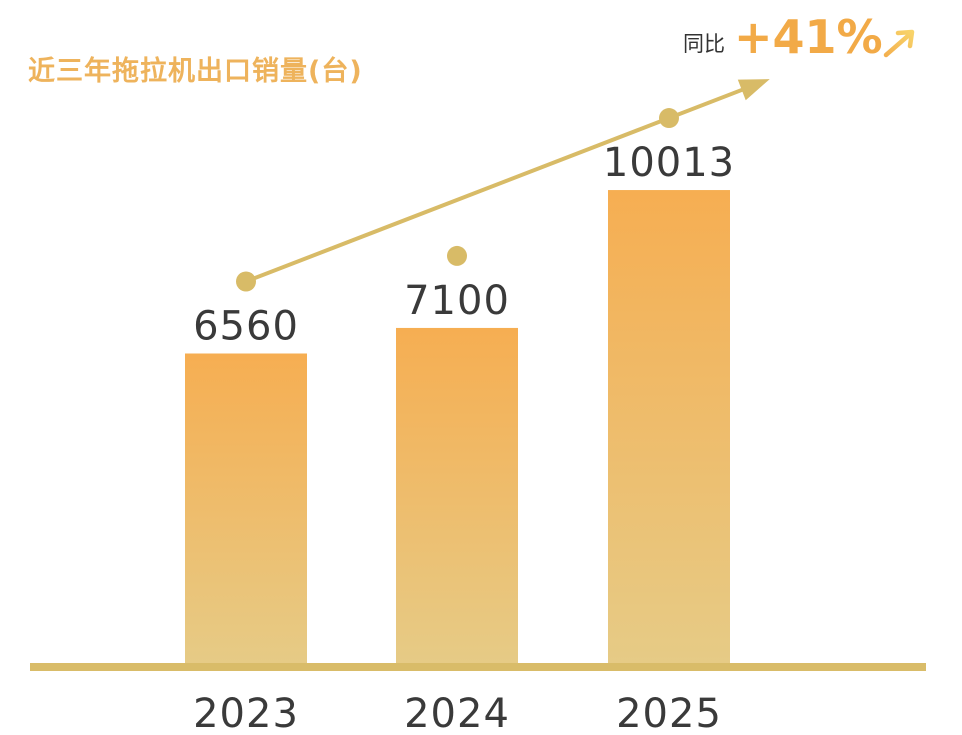 Image resolution: width=962 pixels, height=735 pixels. Describe the element at coordinates (457, 711) in the screenshot. I see `x-tick-label-2024: 2024` at that location.